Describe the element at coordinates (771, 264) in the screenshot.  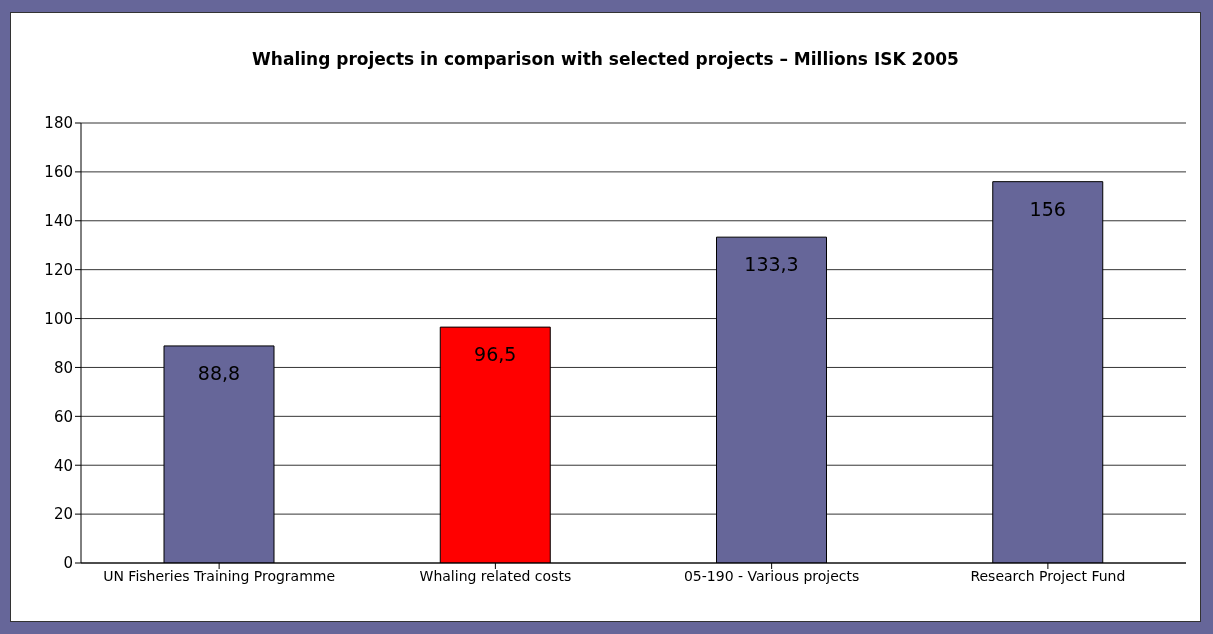
I see `data-label: 133,3` at that location.